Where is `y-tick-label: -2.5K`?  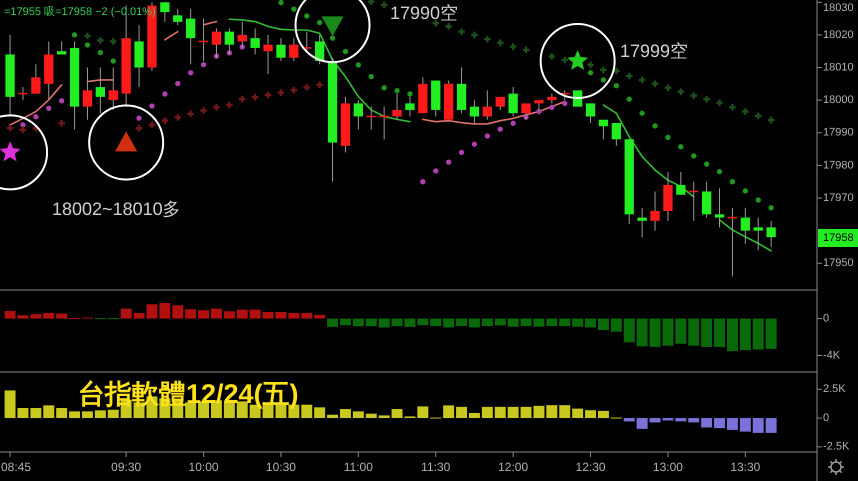
y-tick-label: -2.5K is located at coordinates (836, 446).